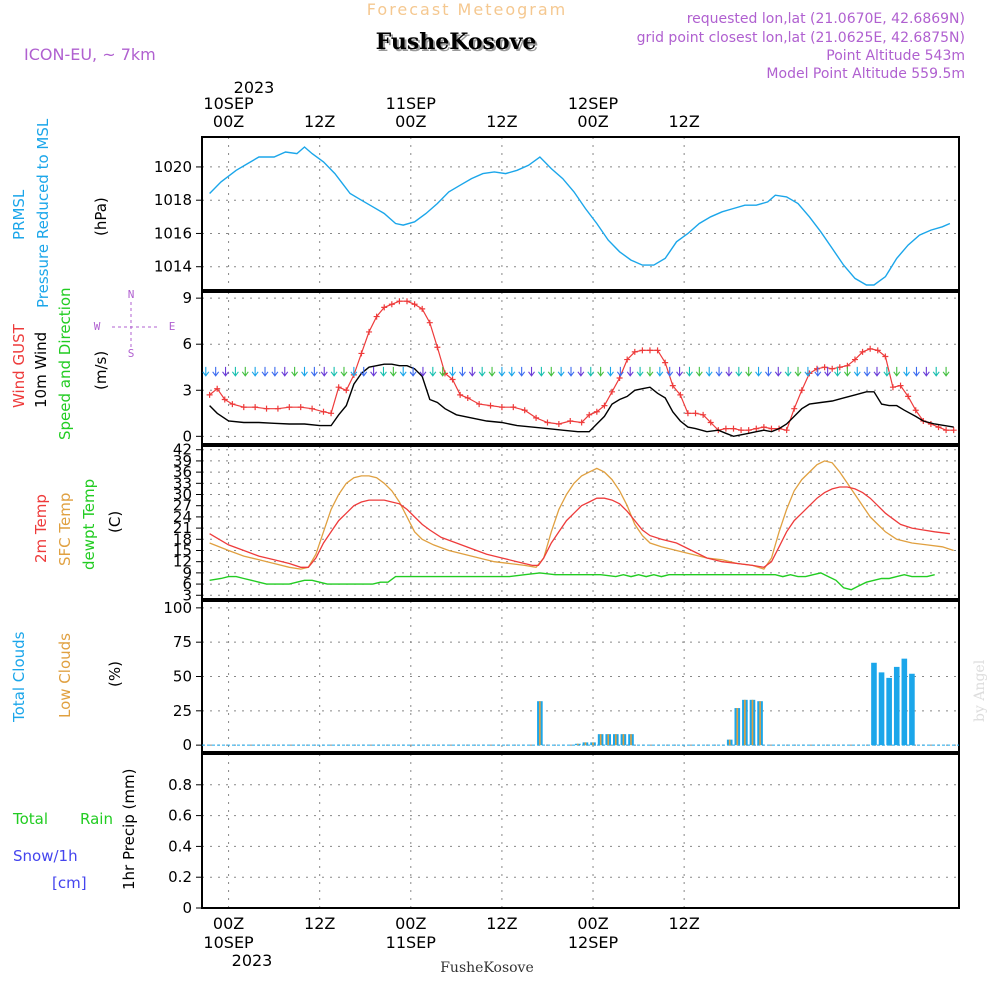 Image resolution: width=1000 pixels, height=1000 pixels. What do you see at coordinates (456, 42) in the screenshot?
I see `location-title: FusheKosove` at bounding box center [456, 42].